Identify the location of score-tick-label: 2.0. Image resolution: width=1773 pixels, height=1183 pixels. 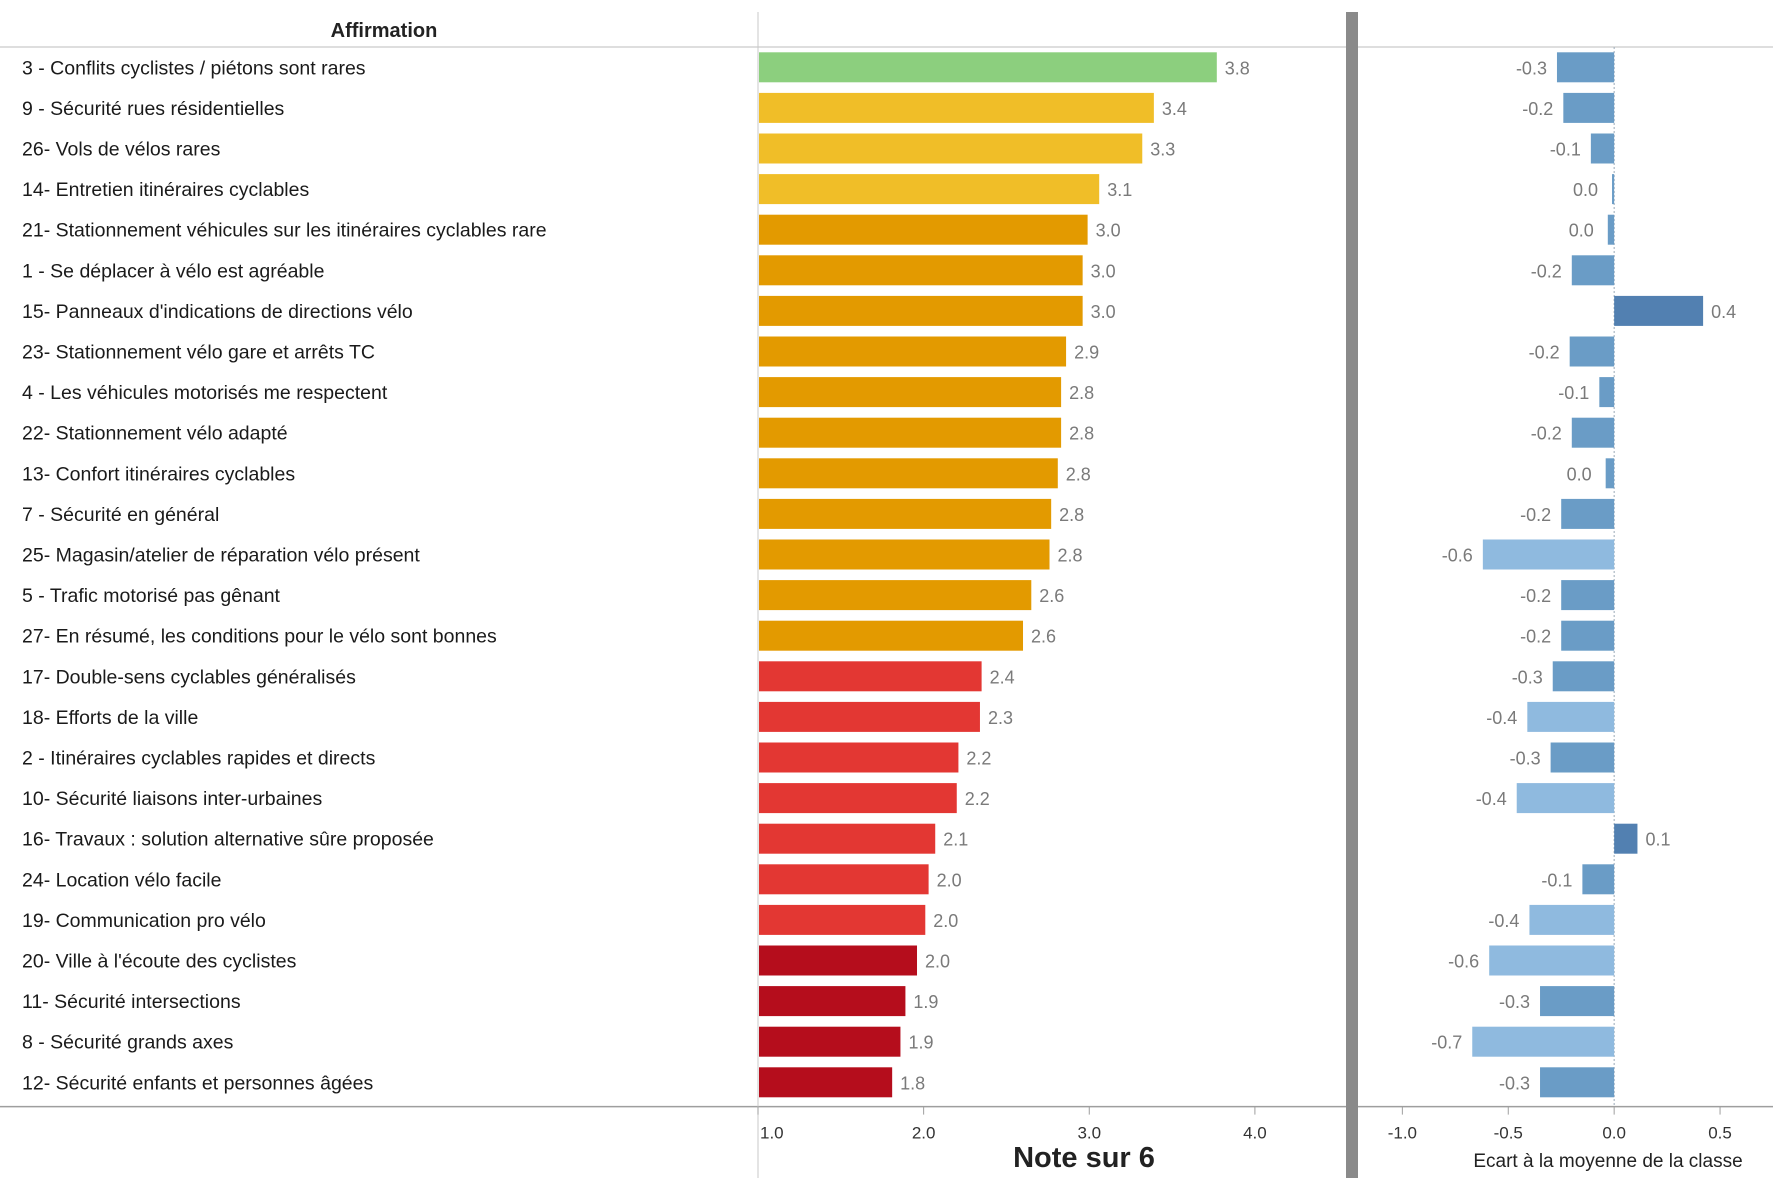
(924, 1133).